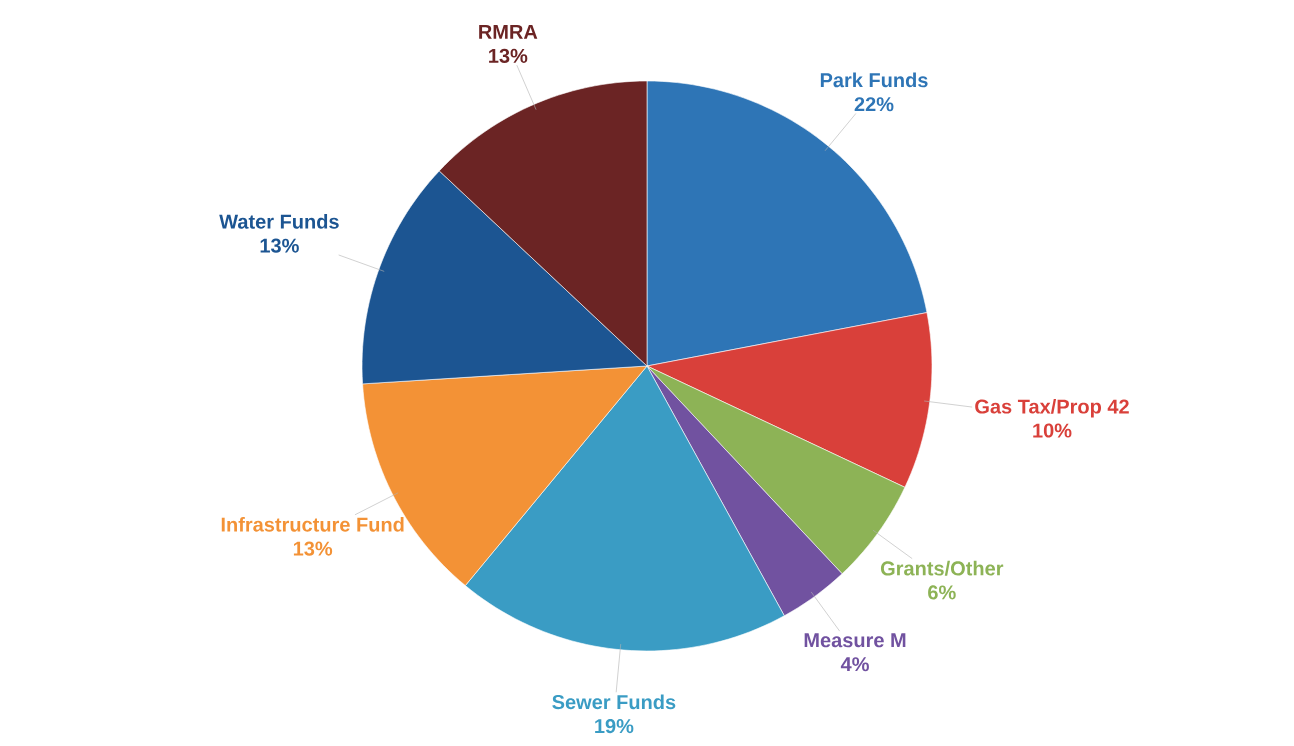  What do you see at coordinates (1052, 430) in the screenshot?
I see `data-label: 10%` at bounding box center [1052, 430].